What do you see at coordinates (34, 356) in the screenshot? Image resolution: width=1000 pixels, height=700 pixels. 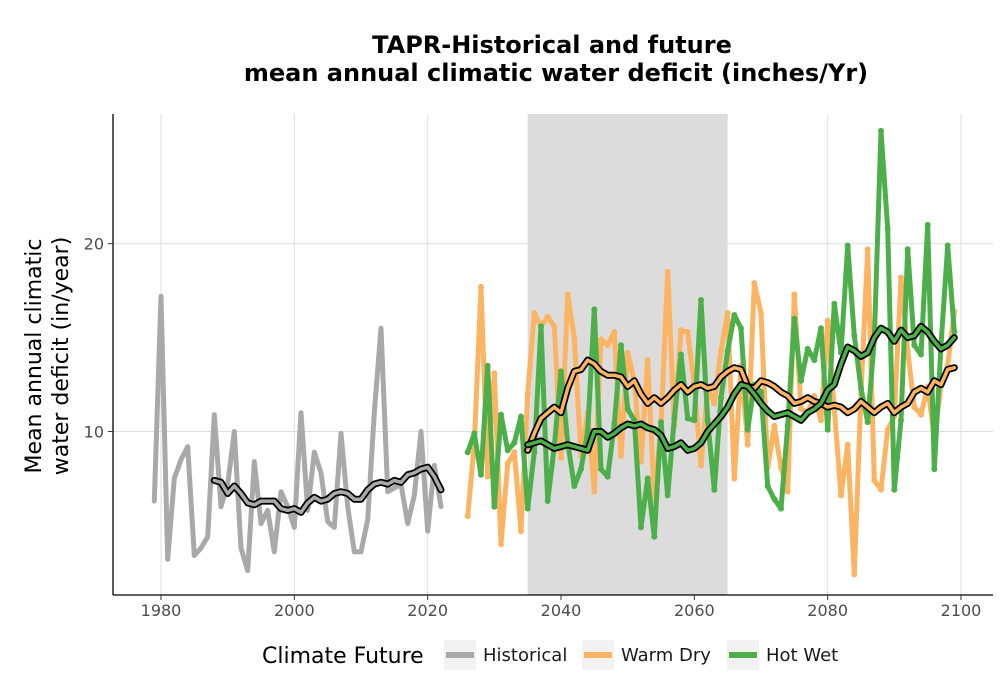 I see `y-axis-title-line1: Mean annual climatic` at bounding box center [34, 356].